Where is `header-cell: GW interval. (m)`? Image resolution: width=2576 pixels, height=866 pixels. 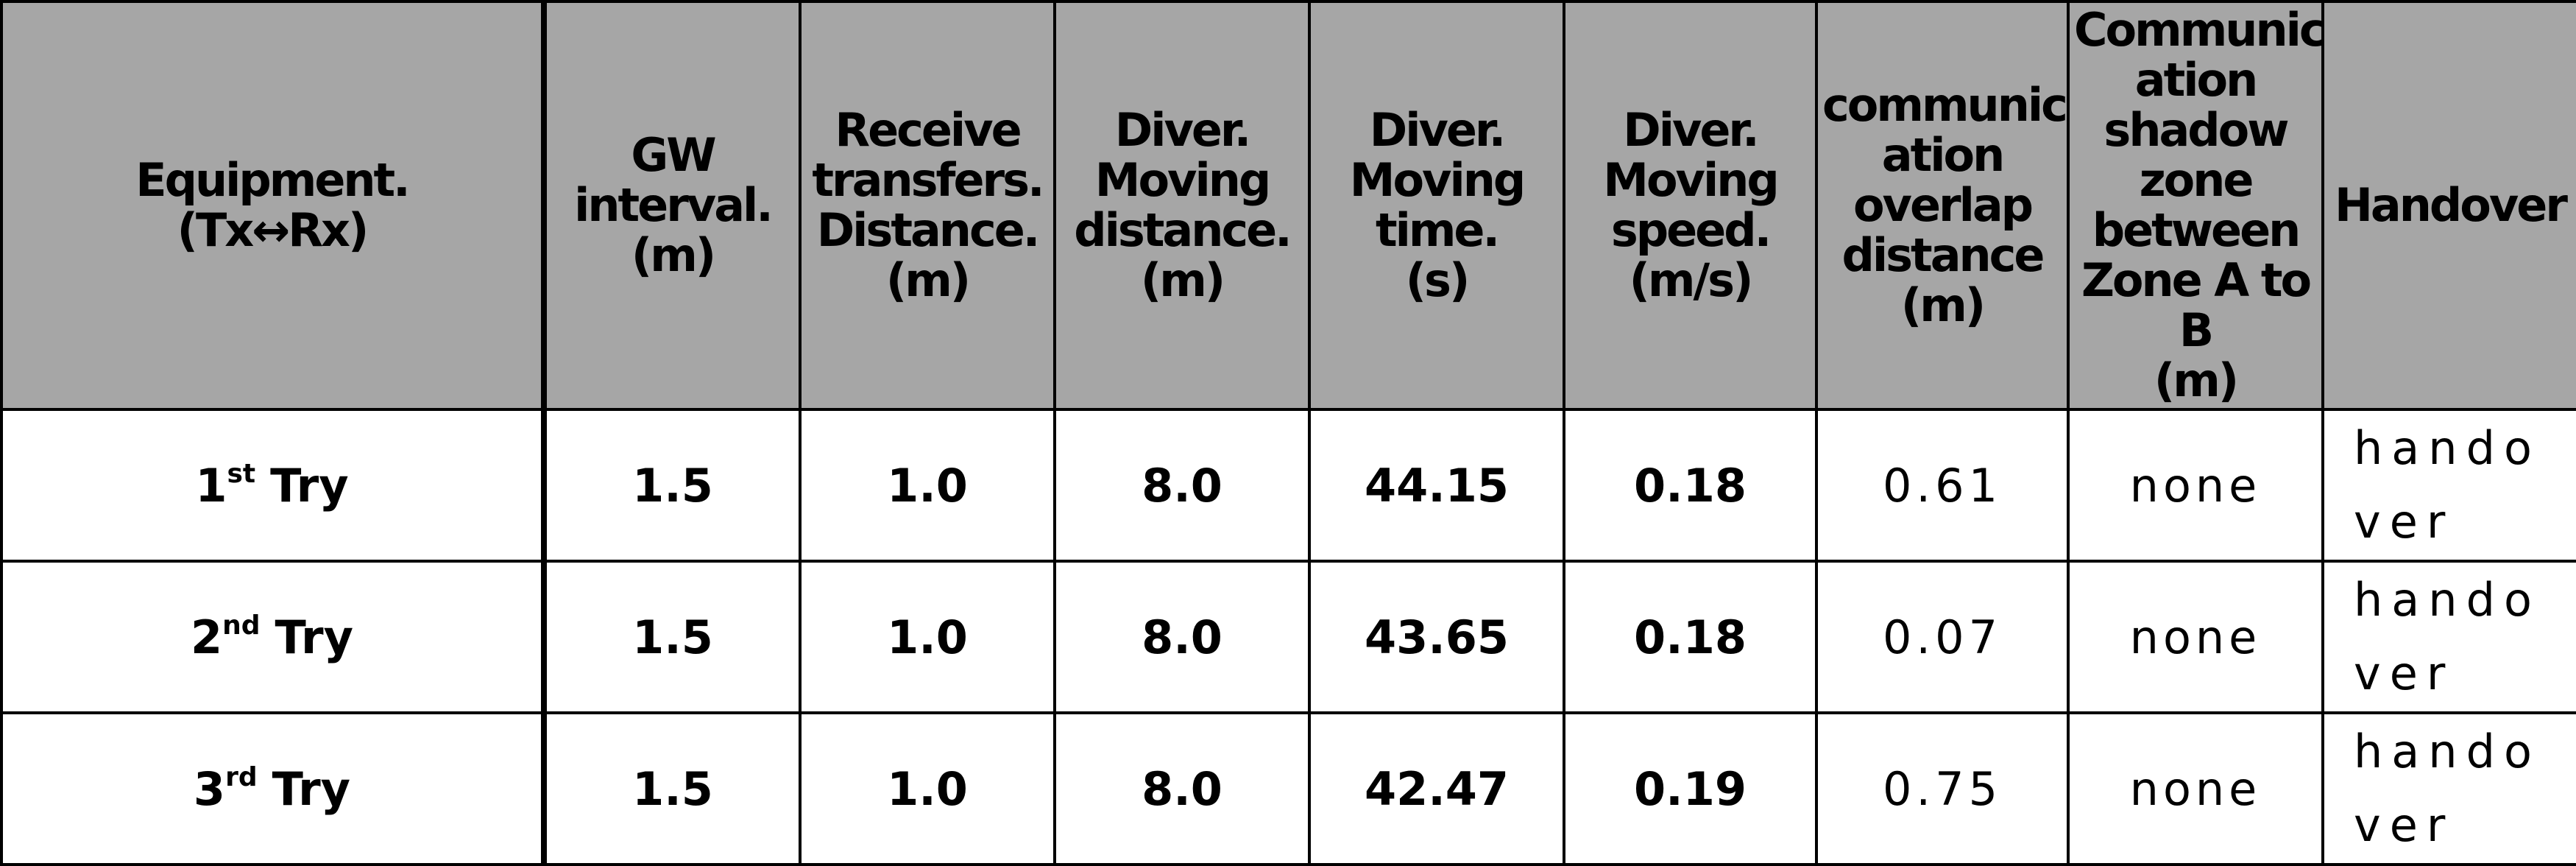 header-cell: GW interval. (m) is located at coordinates (672, 205).